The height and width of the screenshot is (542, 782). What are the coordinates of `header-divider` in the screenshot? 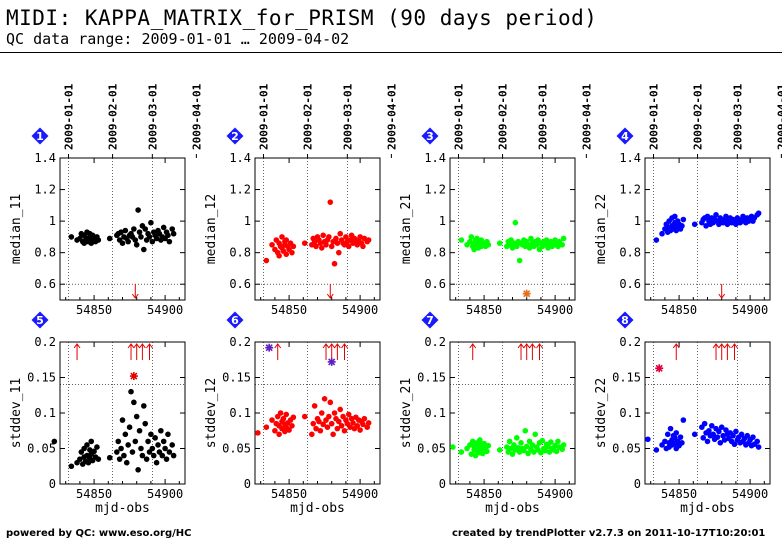 It's located at (391, 52).